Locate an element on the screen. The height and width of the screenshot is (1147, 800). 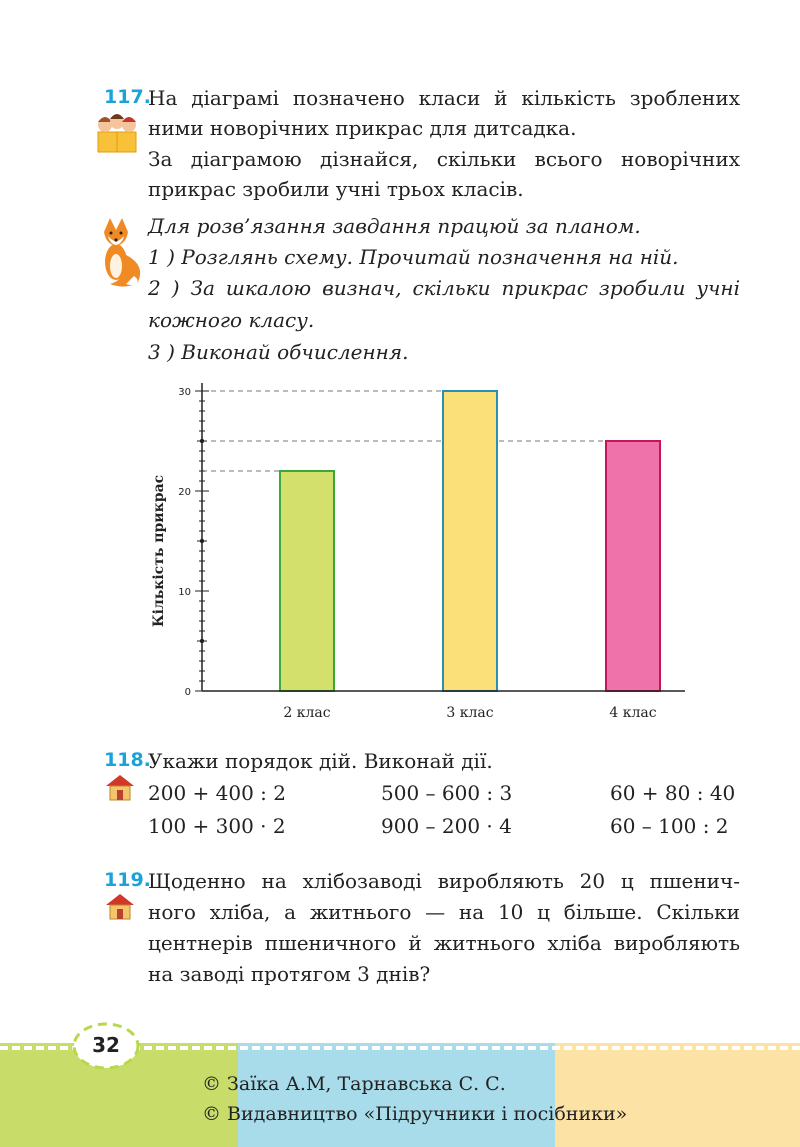
expression-1-2: 500 – 600 : 3 is located at coordinates (447, 793).